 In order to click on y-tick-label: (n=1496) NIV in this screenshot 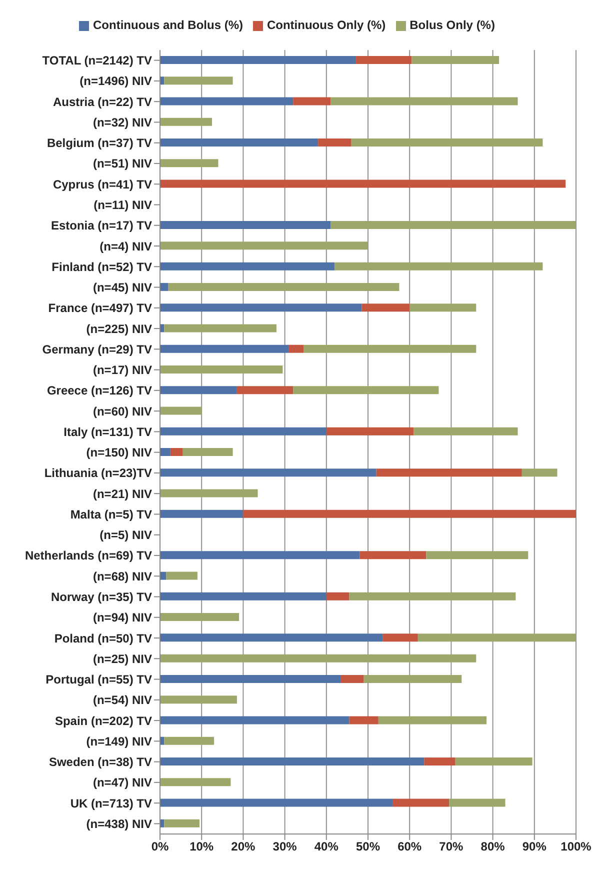, I will do `click(116, 81)`.